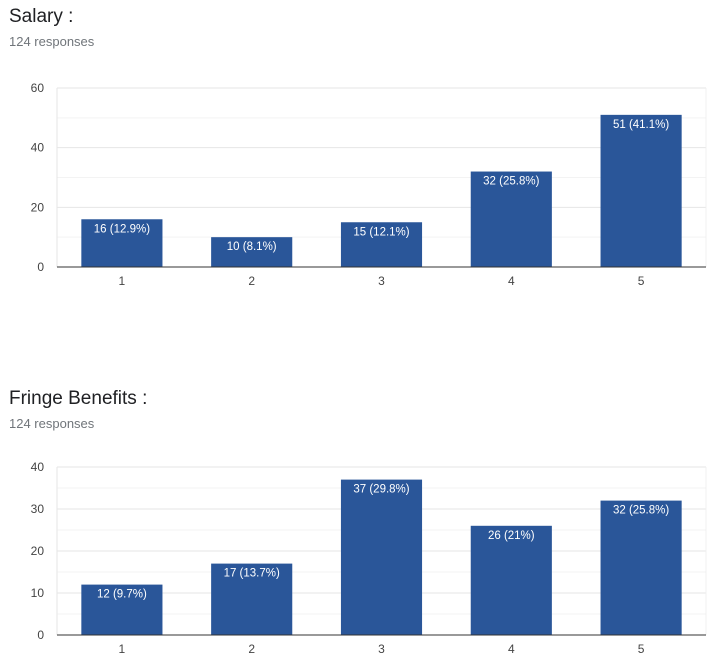 Image resolution: width=728 pixels, height=664 pixels. I want to click on bar-data-label: 12 (9.7%), so click(122, 595).